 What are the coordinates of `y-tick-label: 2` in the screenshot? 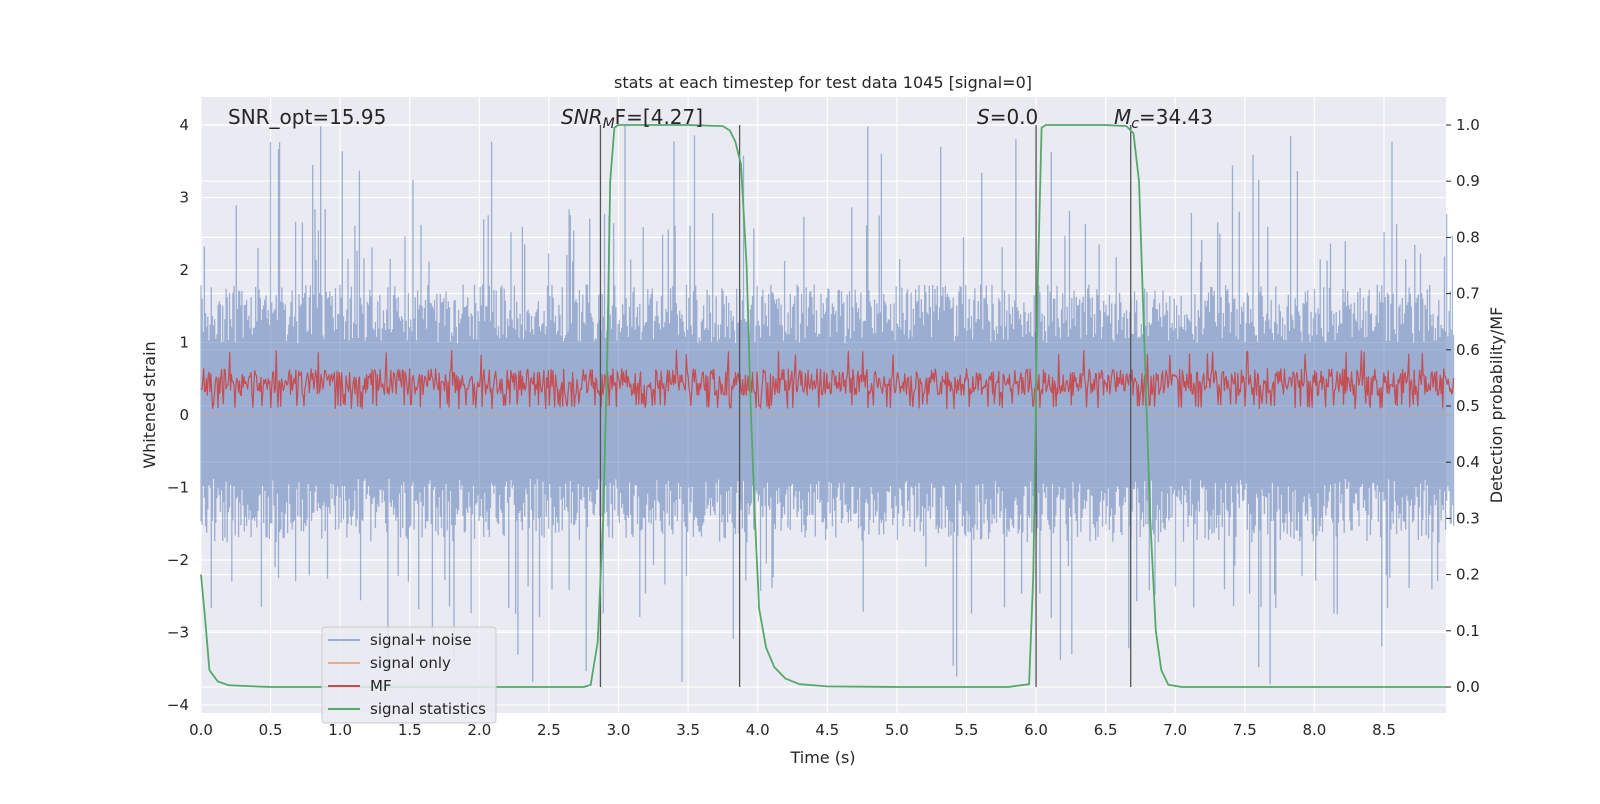 It's located at (184, 270).